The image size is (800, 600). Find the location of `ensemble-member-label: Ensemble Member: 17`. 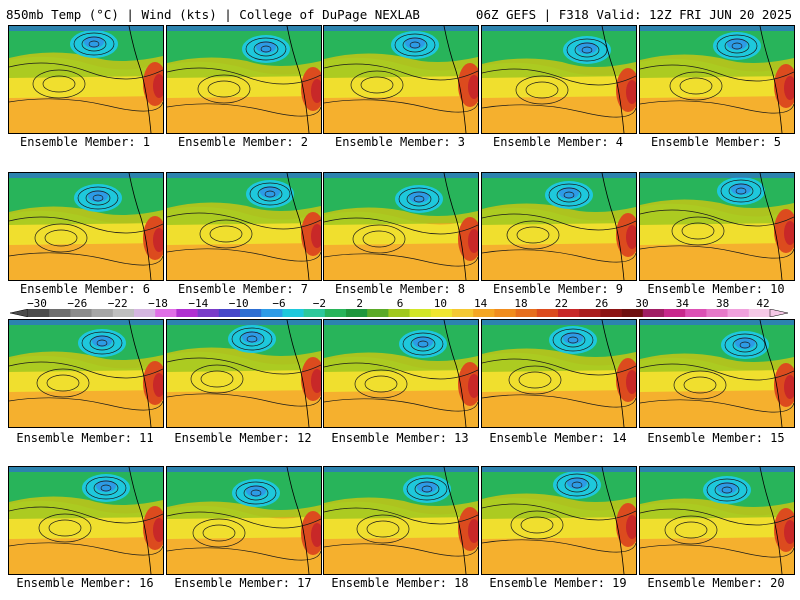

ensemble-member-label: Ensemble Member: 17 is located at coordinates (243, 583).